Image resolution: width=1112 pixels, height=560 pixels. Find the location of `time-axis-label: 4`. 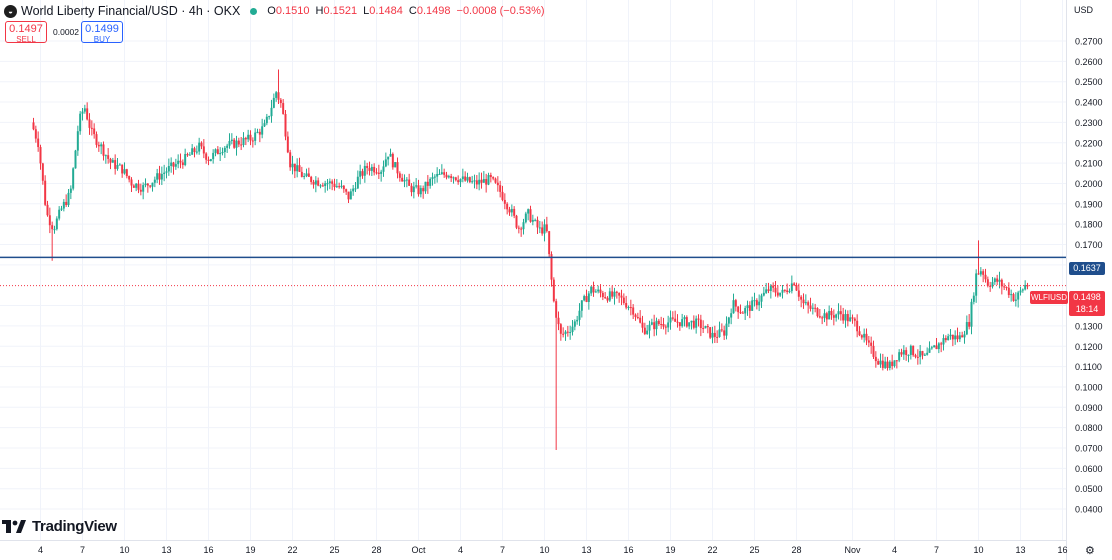

time-axis-label: 4 is located at coordinates (40, 550).